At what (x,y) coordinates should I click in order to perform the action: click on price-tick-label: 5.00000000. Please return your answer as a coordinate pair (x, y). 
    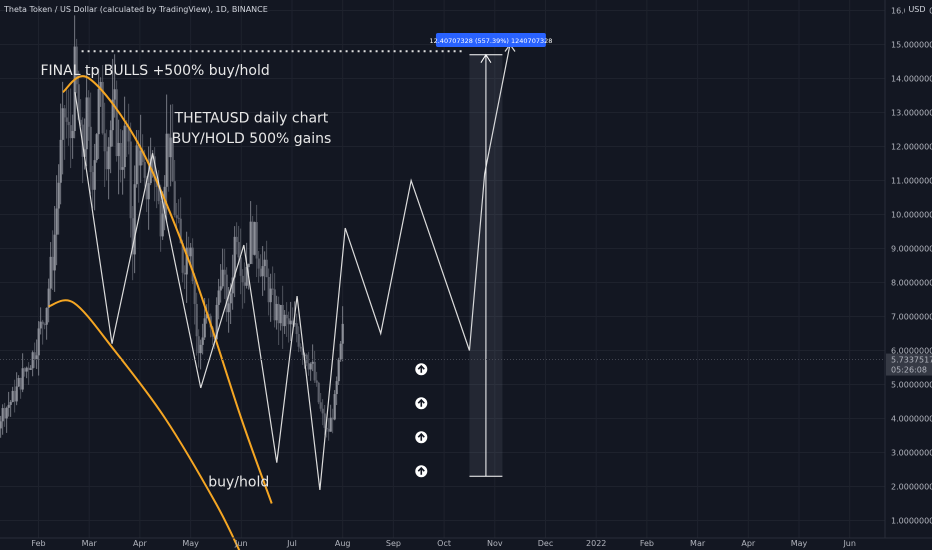
    Looking at the image, I should click on (911, 385).